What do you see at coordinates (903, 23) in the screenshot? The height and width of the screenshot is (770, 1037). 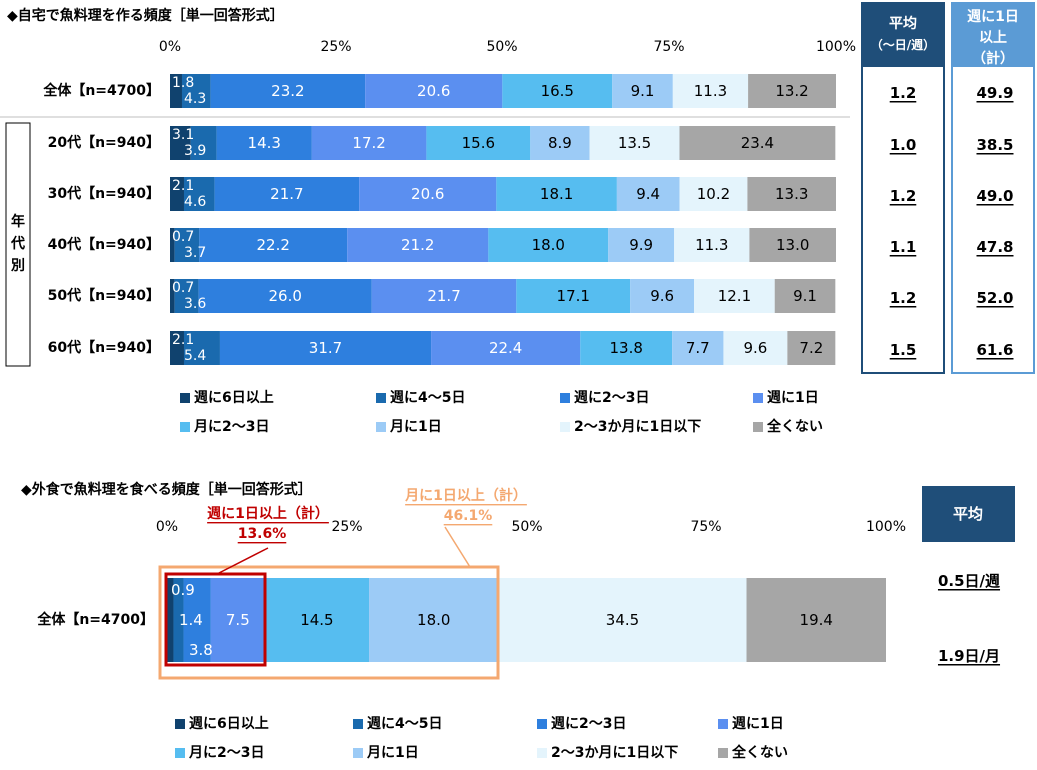 I see `avg-column-header-text: 平均` at bounding box center [903, 23].